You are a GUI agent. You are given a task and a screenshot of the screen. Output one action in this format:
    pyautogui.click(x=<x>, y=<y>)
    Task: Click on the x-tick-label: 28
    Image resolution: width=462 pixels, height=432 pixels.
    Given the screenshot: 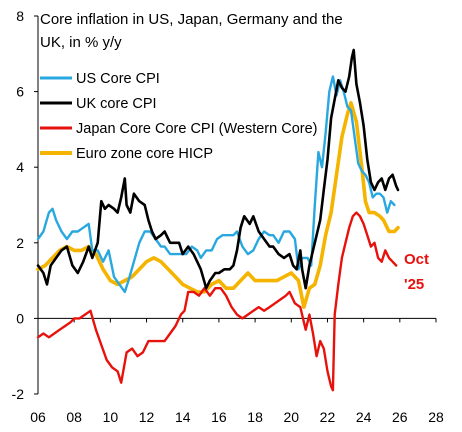 What is the action you would take?
    pyautogui.click(x=436, y=417)
    